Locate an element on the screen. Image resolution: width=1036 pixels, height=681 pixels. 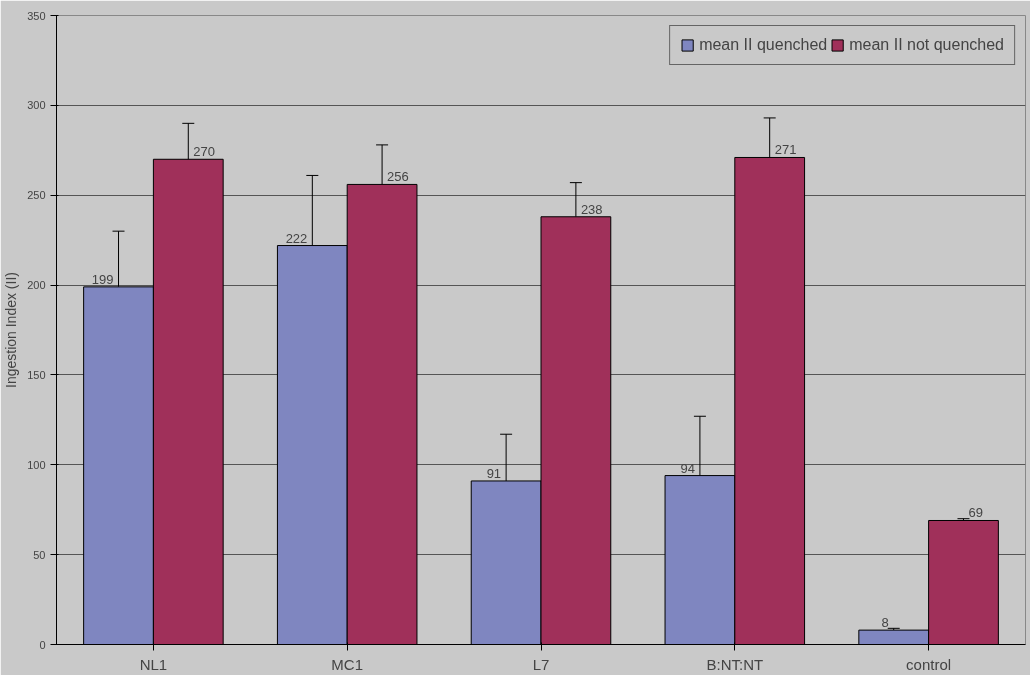
data-label: 271 is located at coordinates (785, 150).